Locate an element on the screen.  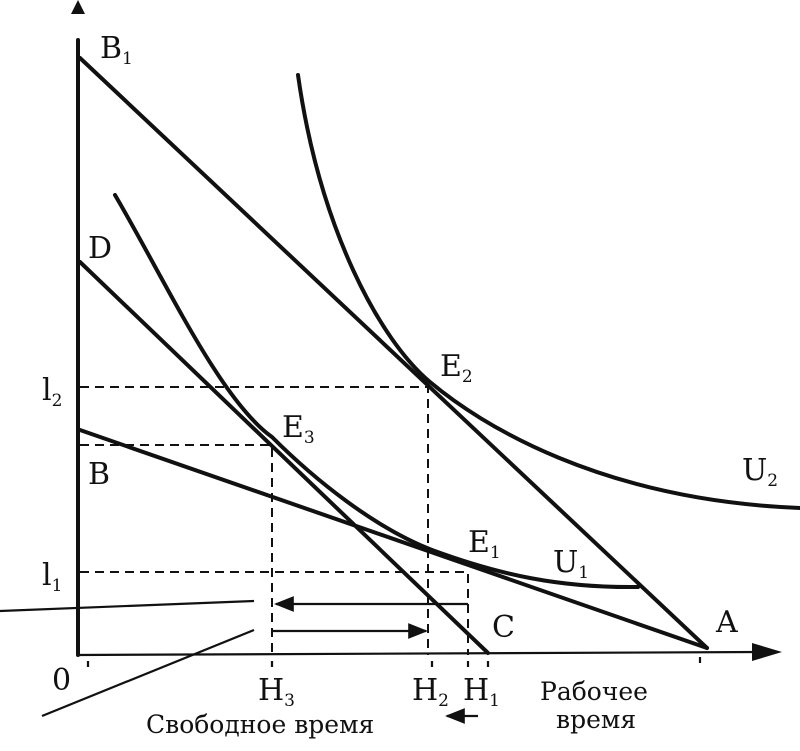
y-axis-arrowhead is located at coordinates (78, 7).